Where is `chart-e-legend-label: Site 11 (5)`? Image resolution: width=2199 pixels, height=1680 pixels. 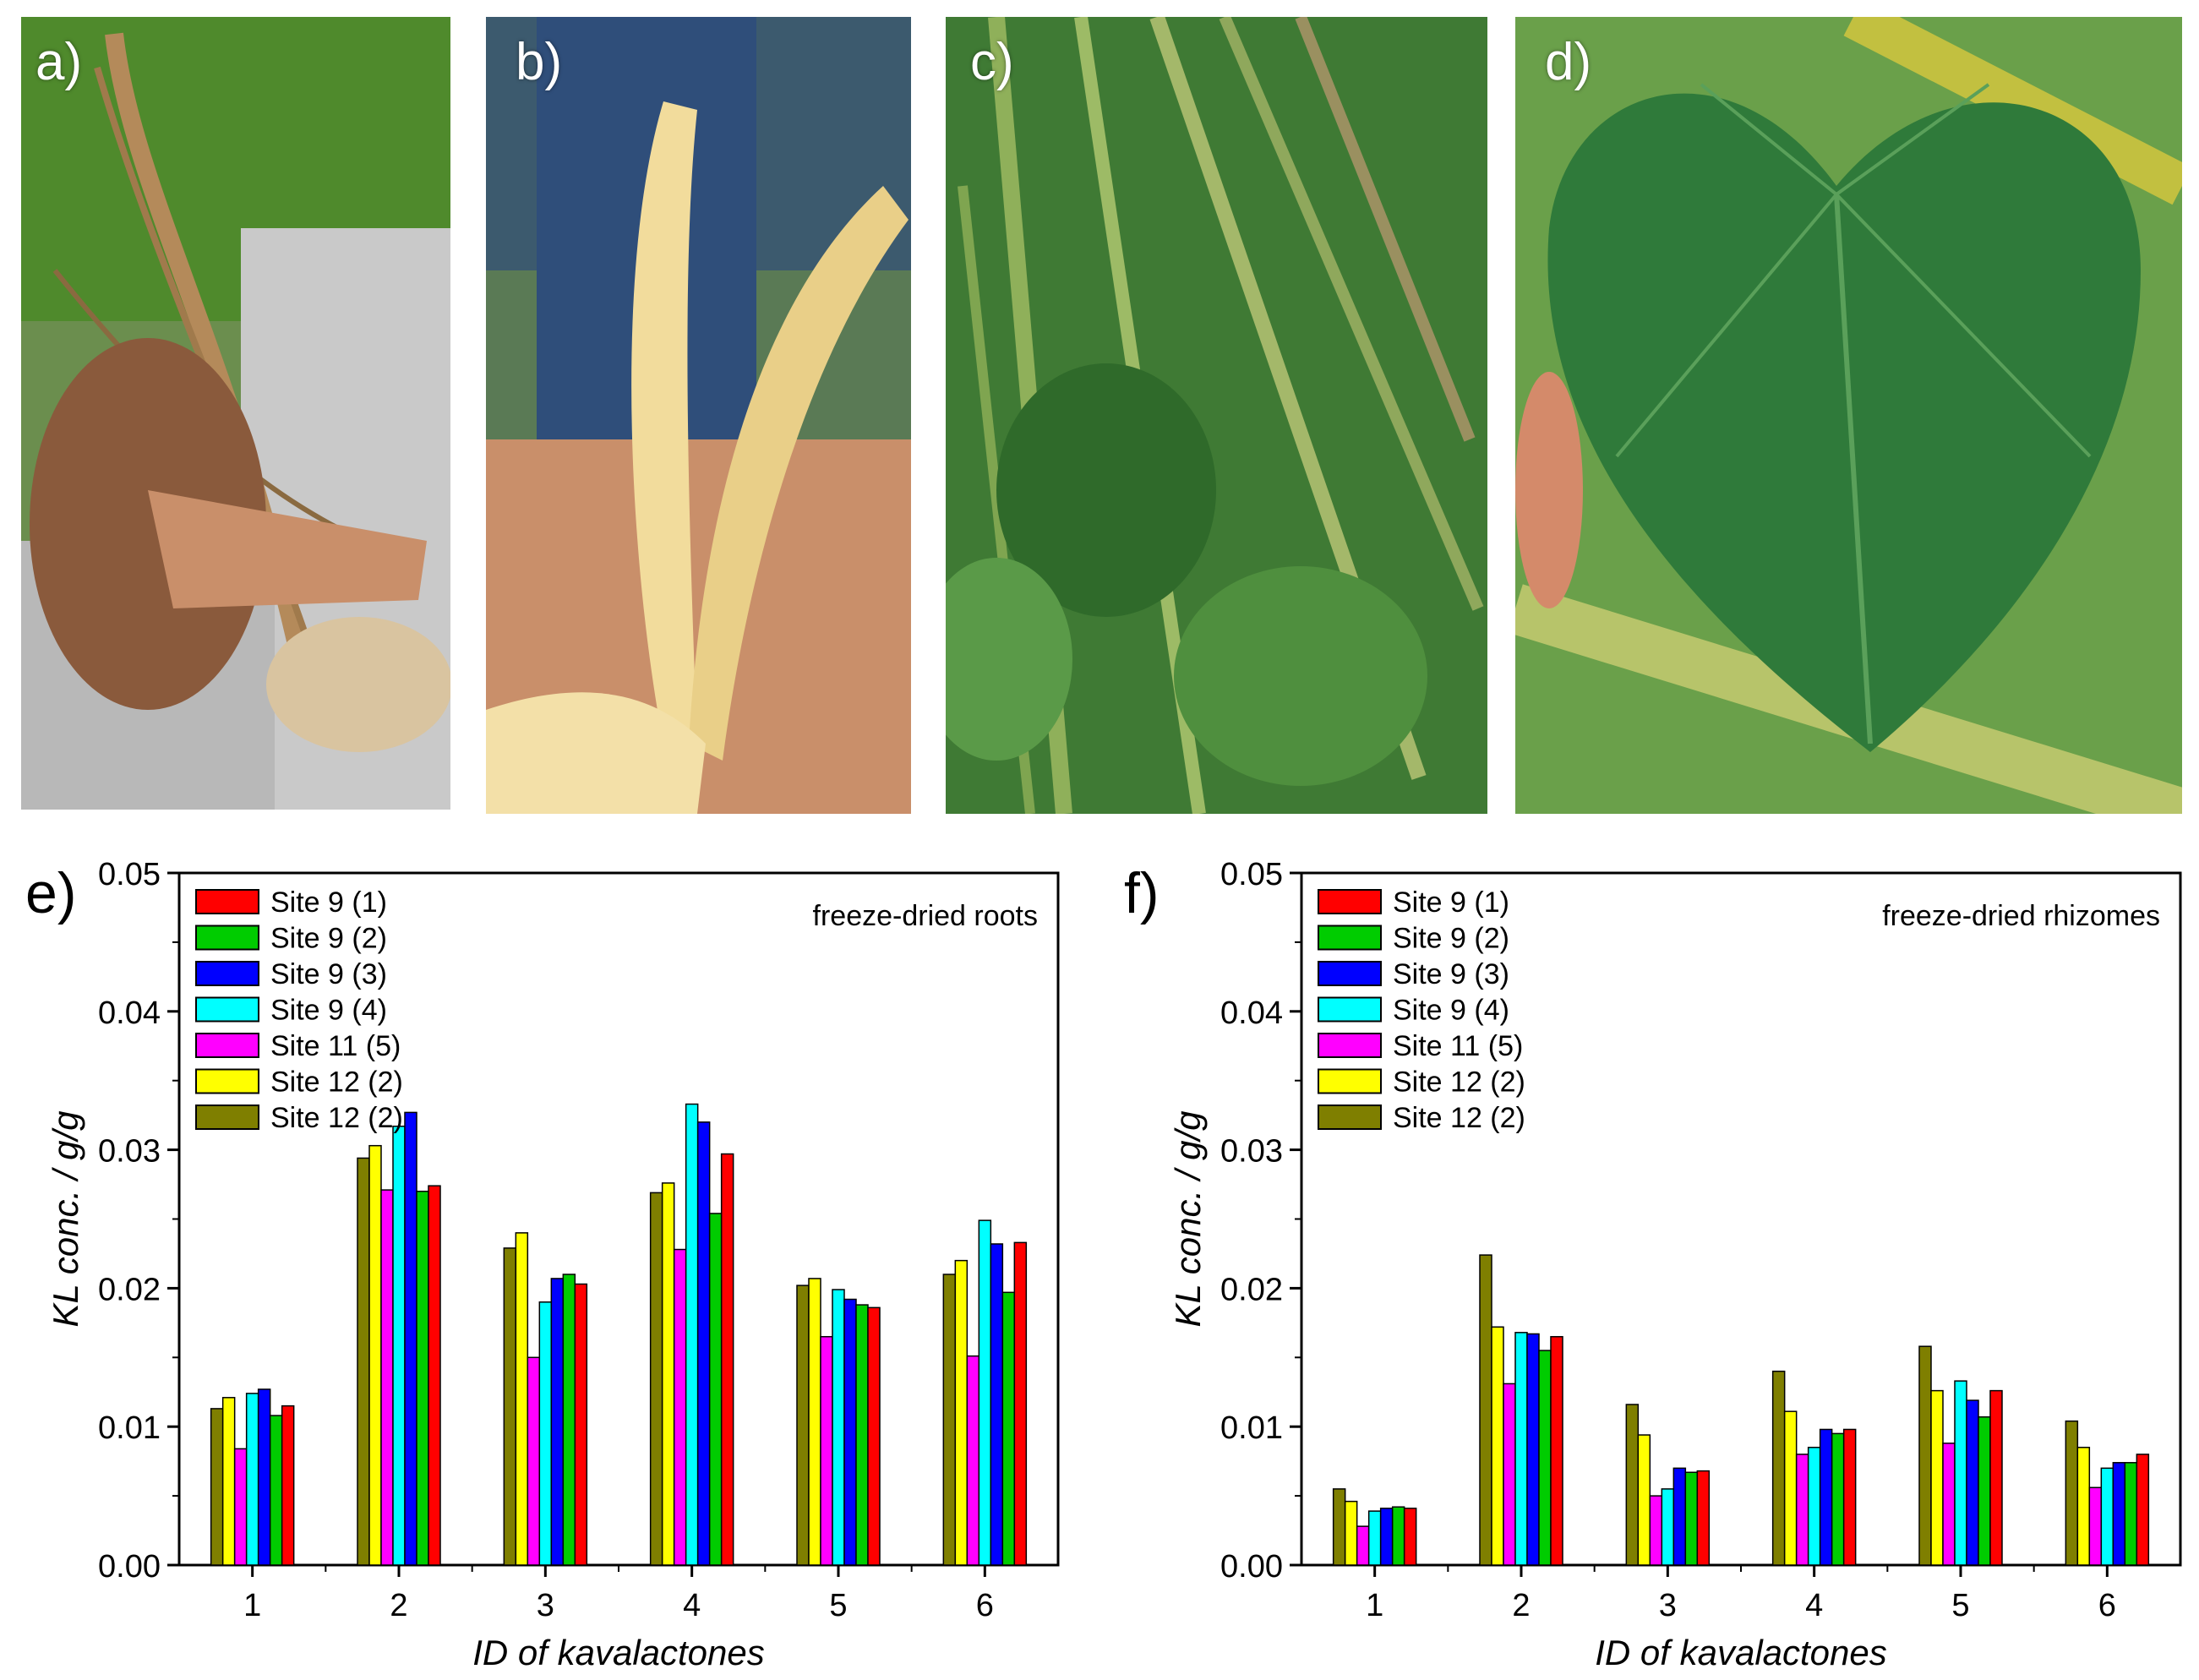
chart-e-legend-label: Site 11 (5) is located at coordinates (335, 1046).